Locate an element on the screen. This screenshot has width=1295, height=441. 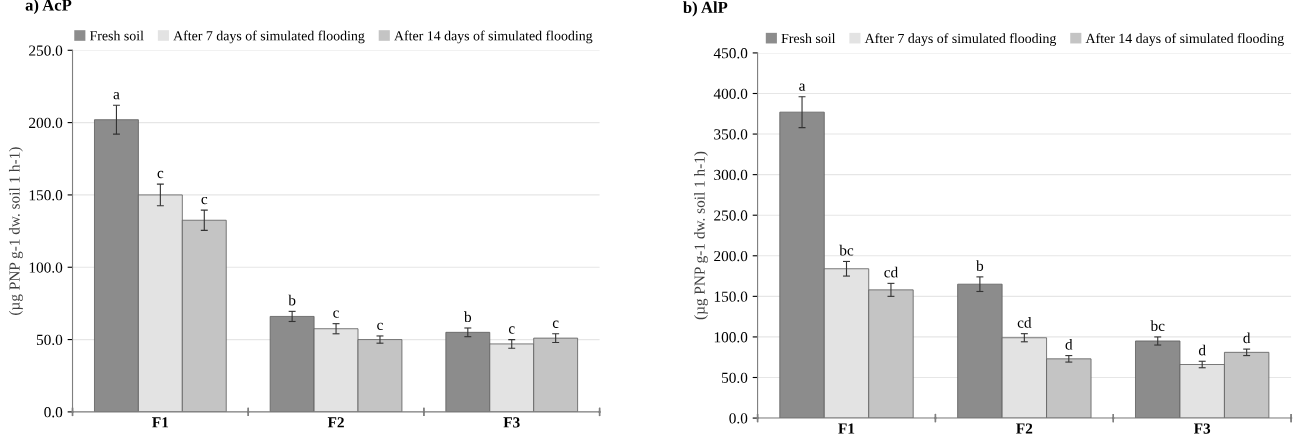
y-tick-label: 400.0 is located at coordinates (730, 94).